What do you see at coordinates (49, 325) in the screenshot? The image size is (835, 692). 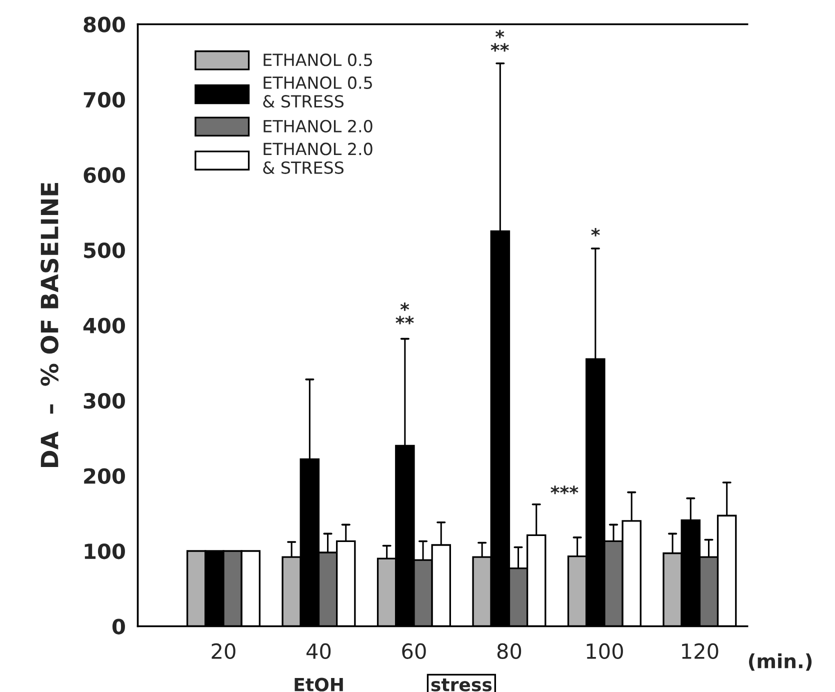 I see `y-axis-title: DA – % OF BASELINE` at bounding box center [49, 325].